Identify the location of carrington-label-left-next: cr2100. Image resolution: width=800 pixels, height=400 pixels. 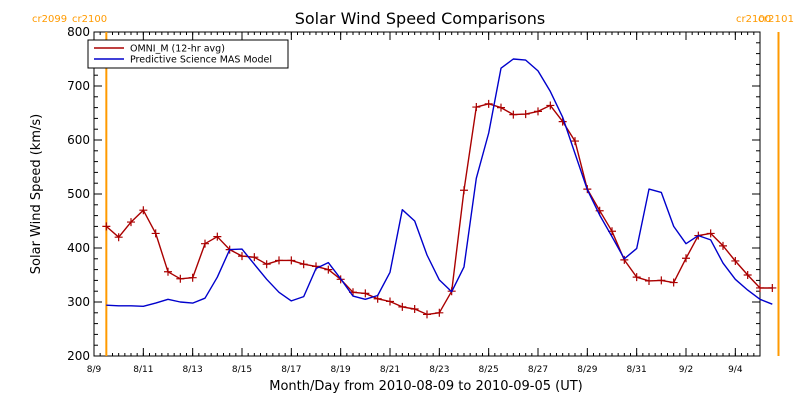
(89, 19).